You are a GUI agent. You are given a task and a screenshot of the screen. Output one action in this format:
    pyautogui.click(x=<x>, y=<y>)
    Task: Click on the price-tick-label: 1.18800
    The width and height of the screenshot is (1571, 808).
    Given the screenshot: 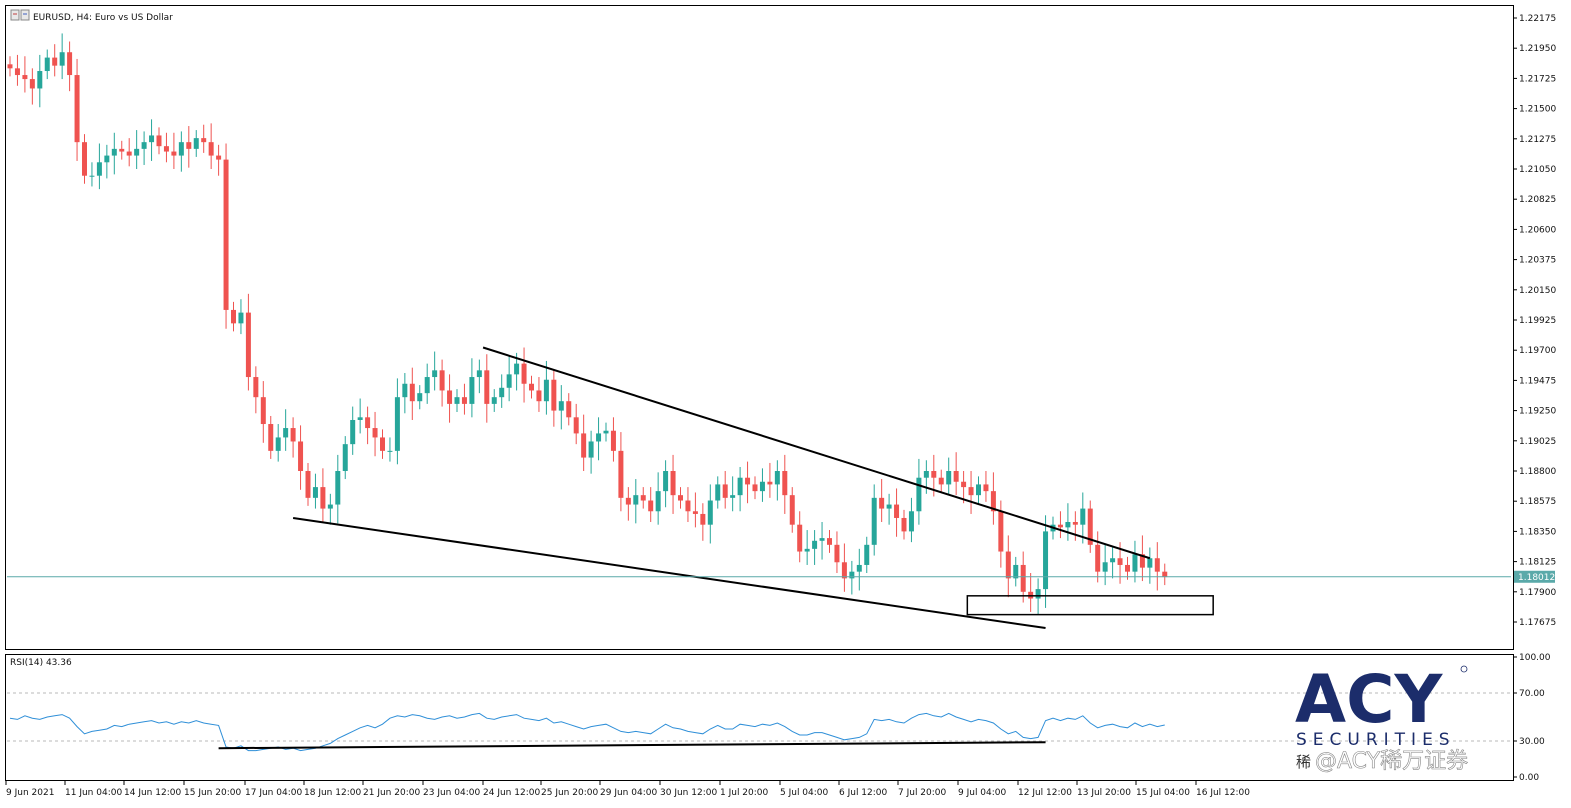 What is the action you would take?
    pyautogui.click(x=1537, y=472)
    